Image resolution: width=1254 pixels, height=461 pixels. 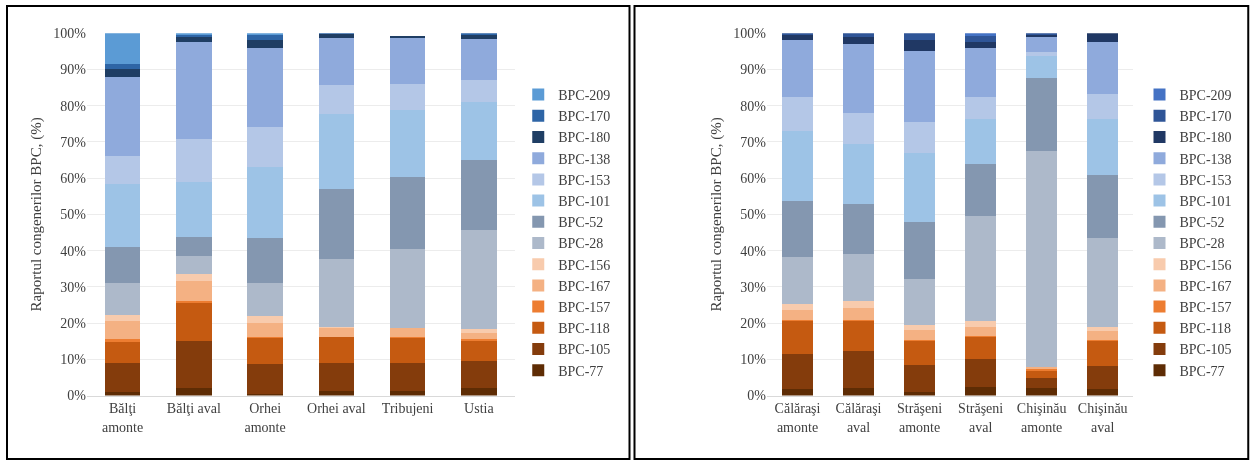 What do you see at coordinates (1041, 418) in the screenshot?
I see `x-tick-label: Chişinău amonte` at bounding box center [1041, 418].